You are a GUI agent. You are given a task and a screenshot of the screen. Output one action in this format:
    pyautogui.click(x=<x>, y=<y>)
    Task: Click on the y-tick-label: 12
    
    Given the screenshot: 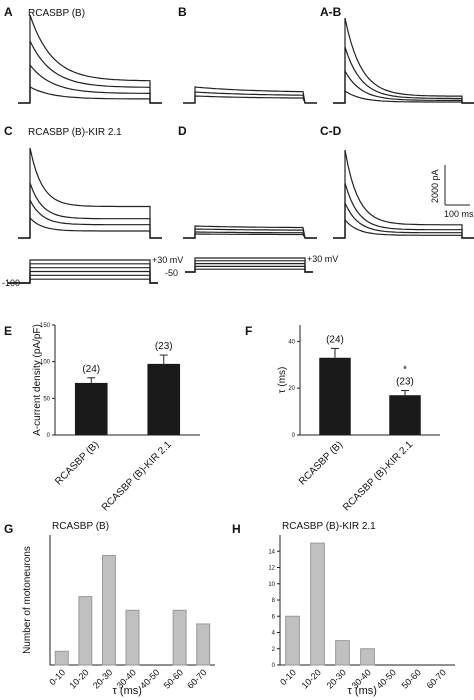 What is the action you would take?
    pyautogui.click(x=271, y=569)
    